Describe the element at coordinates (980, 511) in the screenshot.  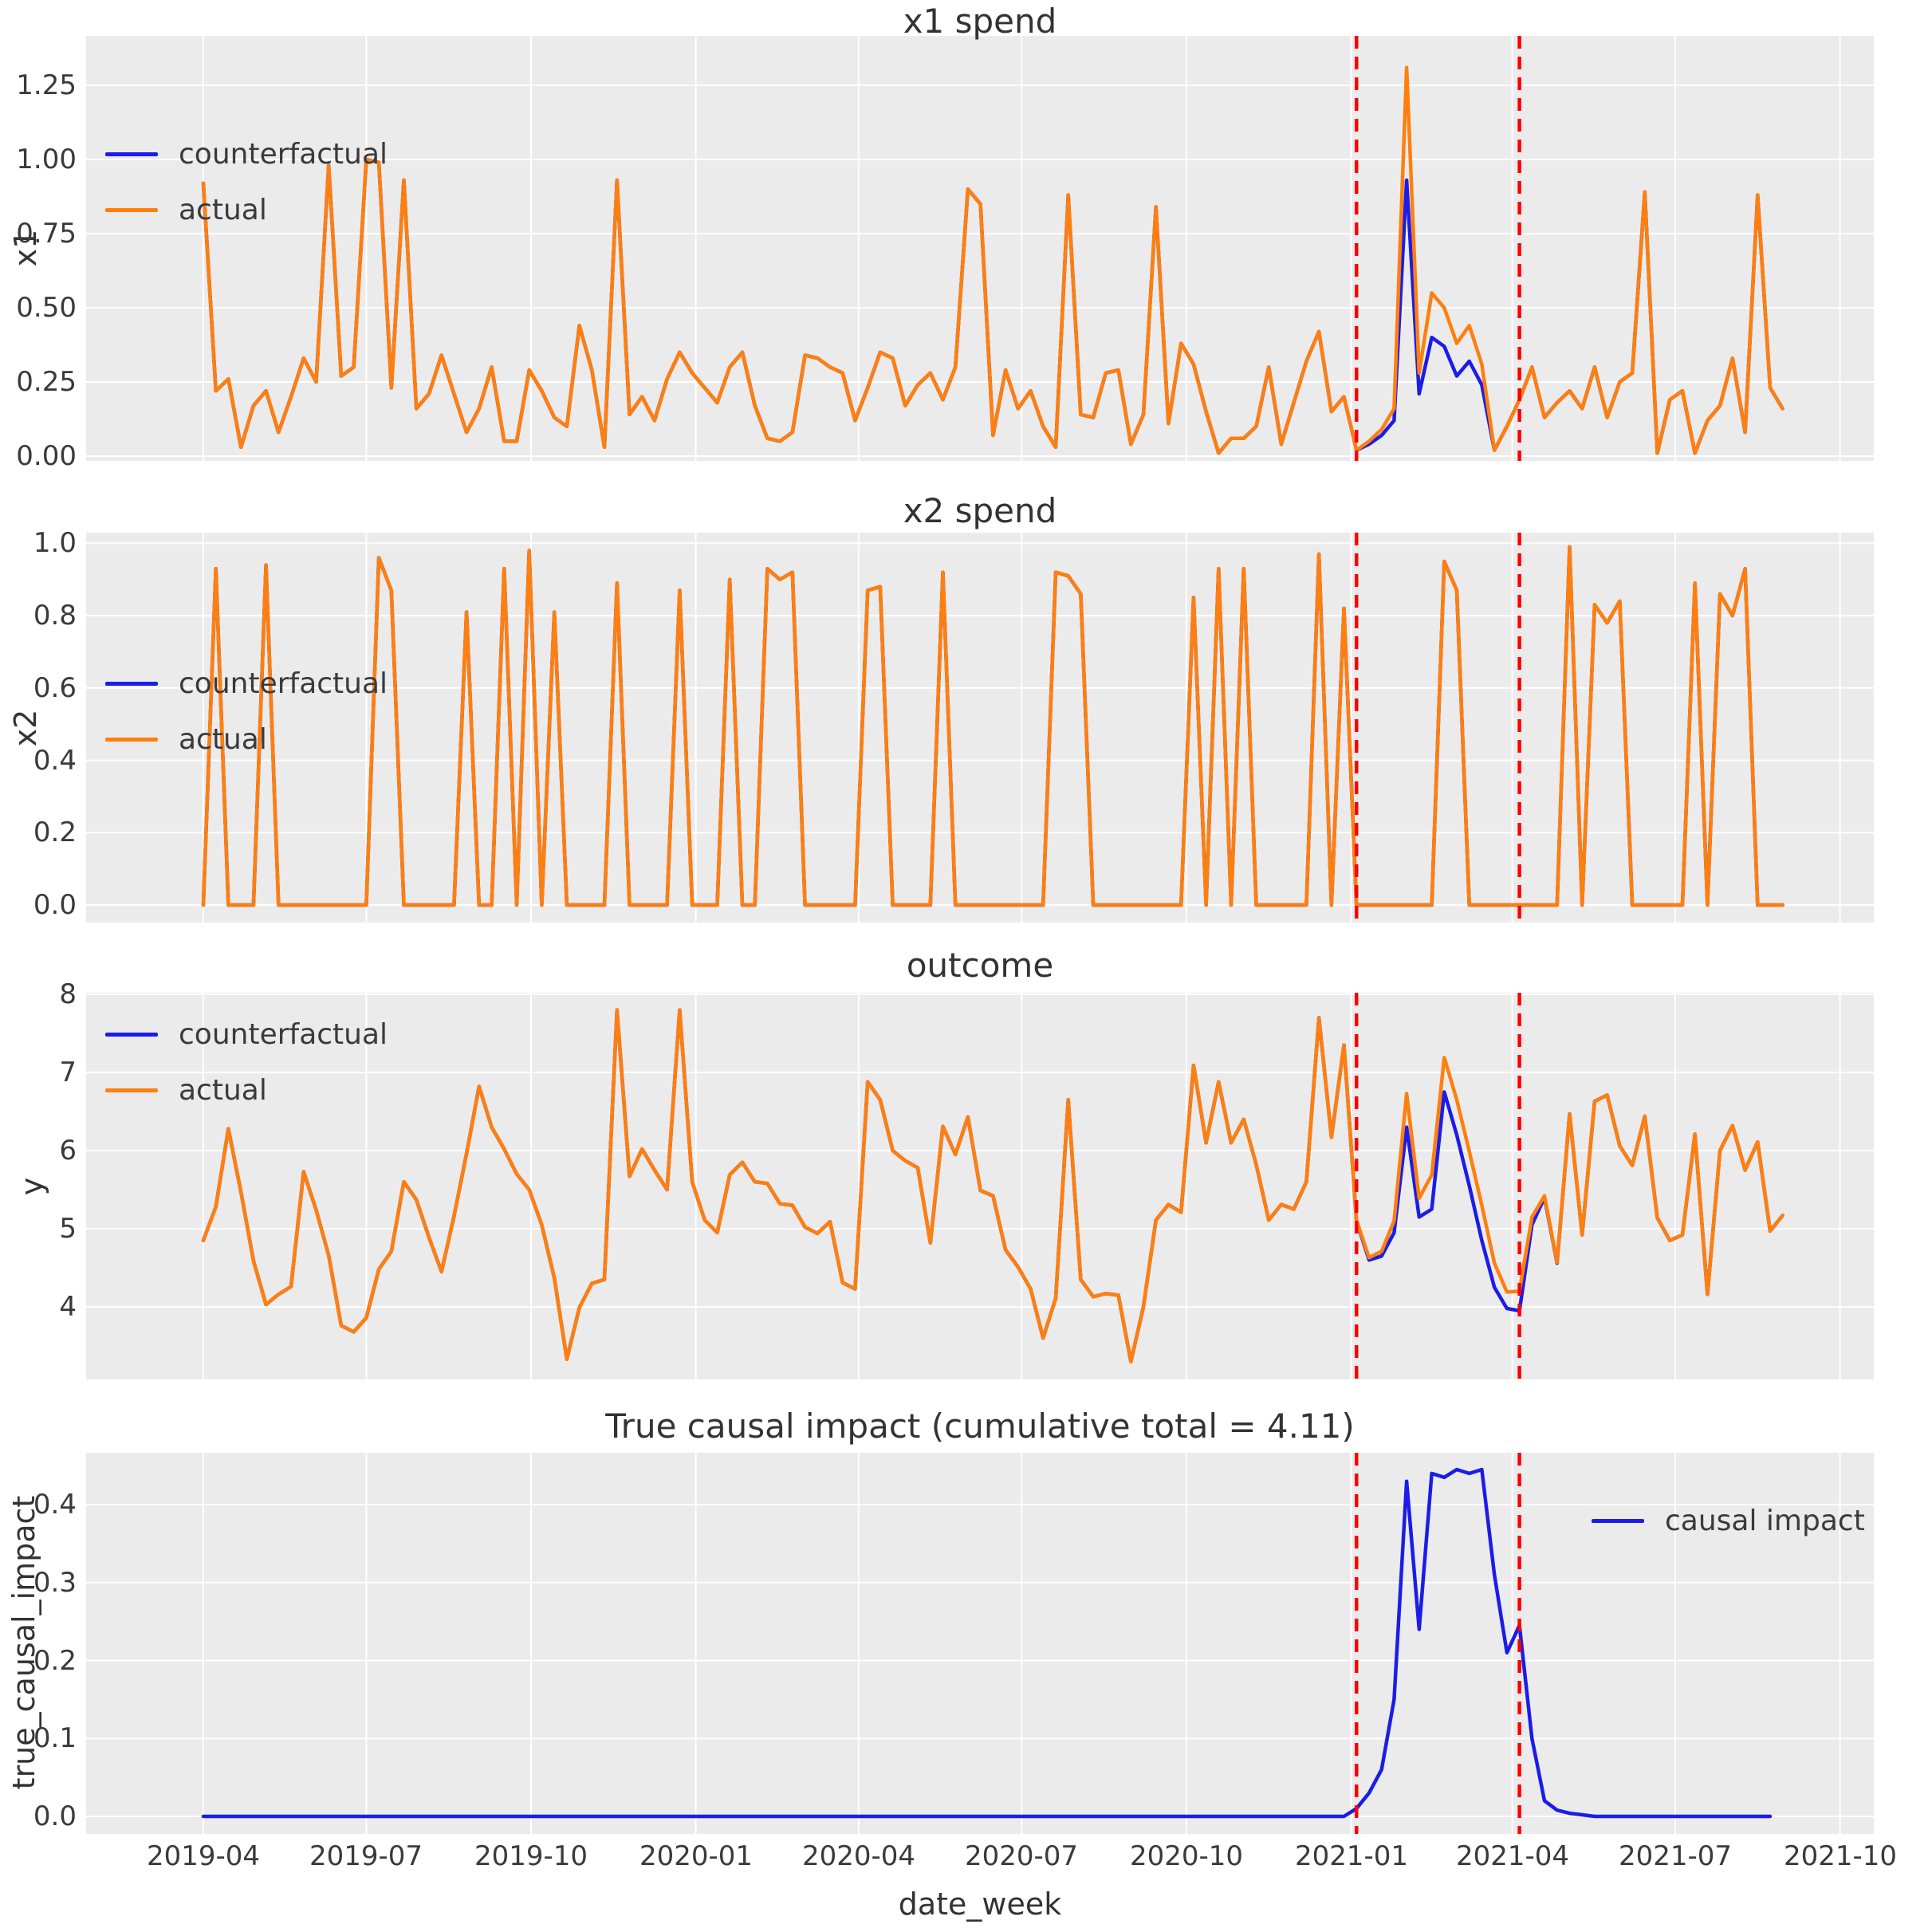
I see `panel-title-x2-spend: x2 spend` at that location.